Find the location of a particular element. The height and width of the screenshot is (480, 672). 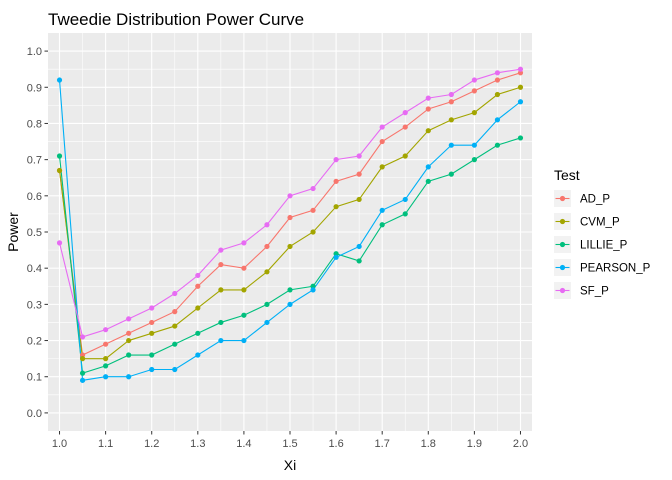

y-tick-label: 0.6 is located at coordinates (34, 197).